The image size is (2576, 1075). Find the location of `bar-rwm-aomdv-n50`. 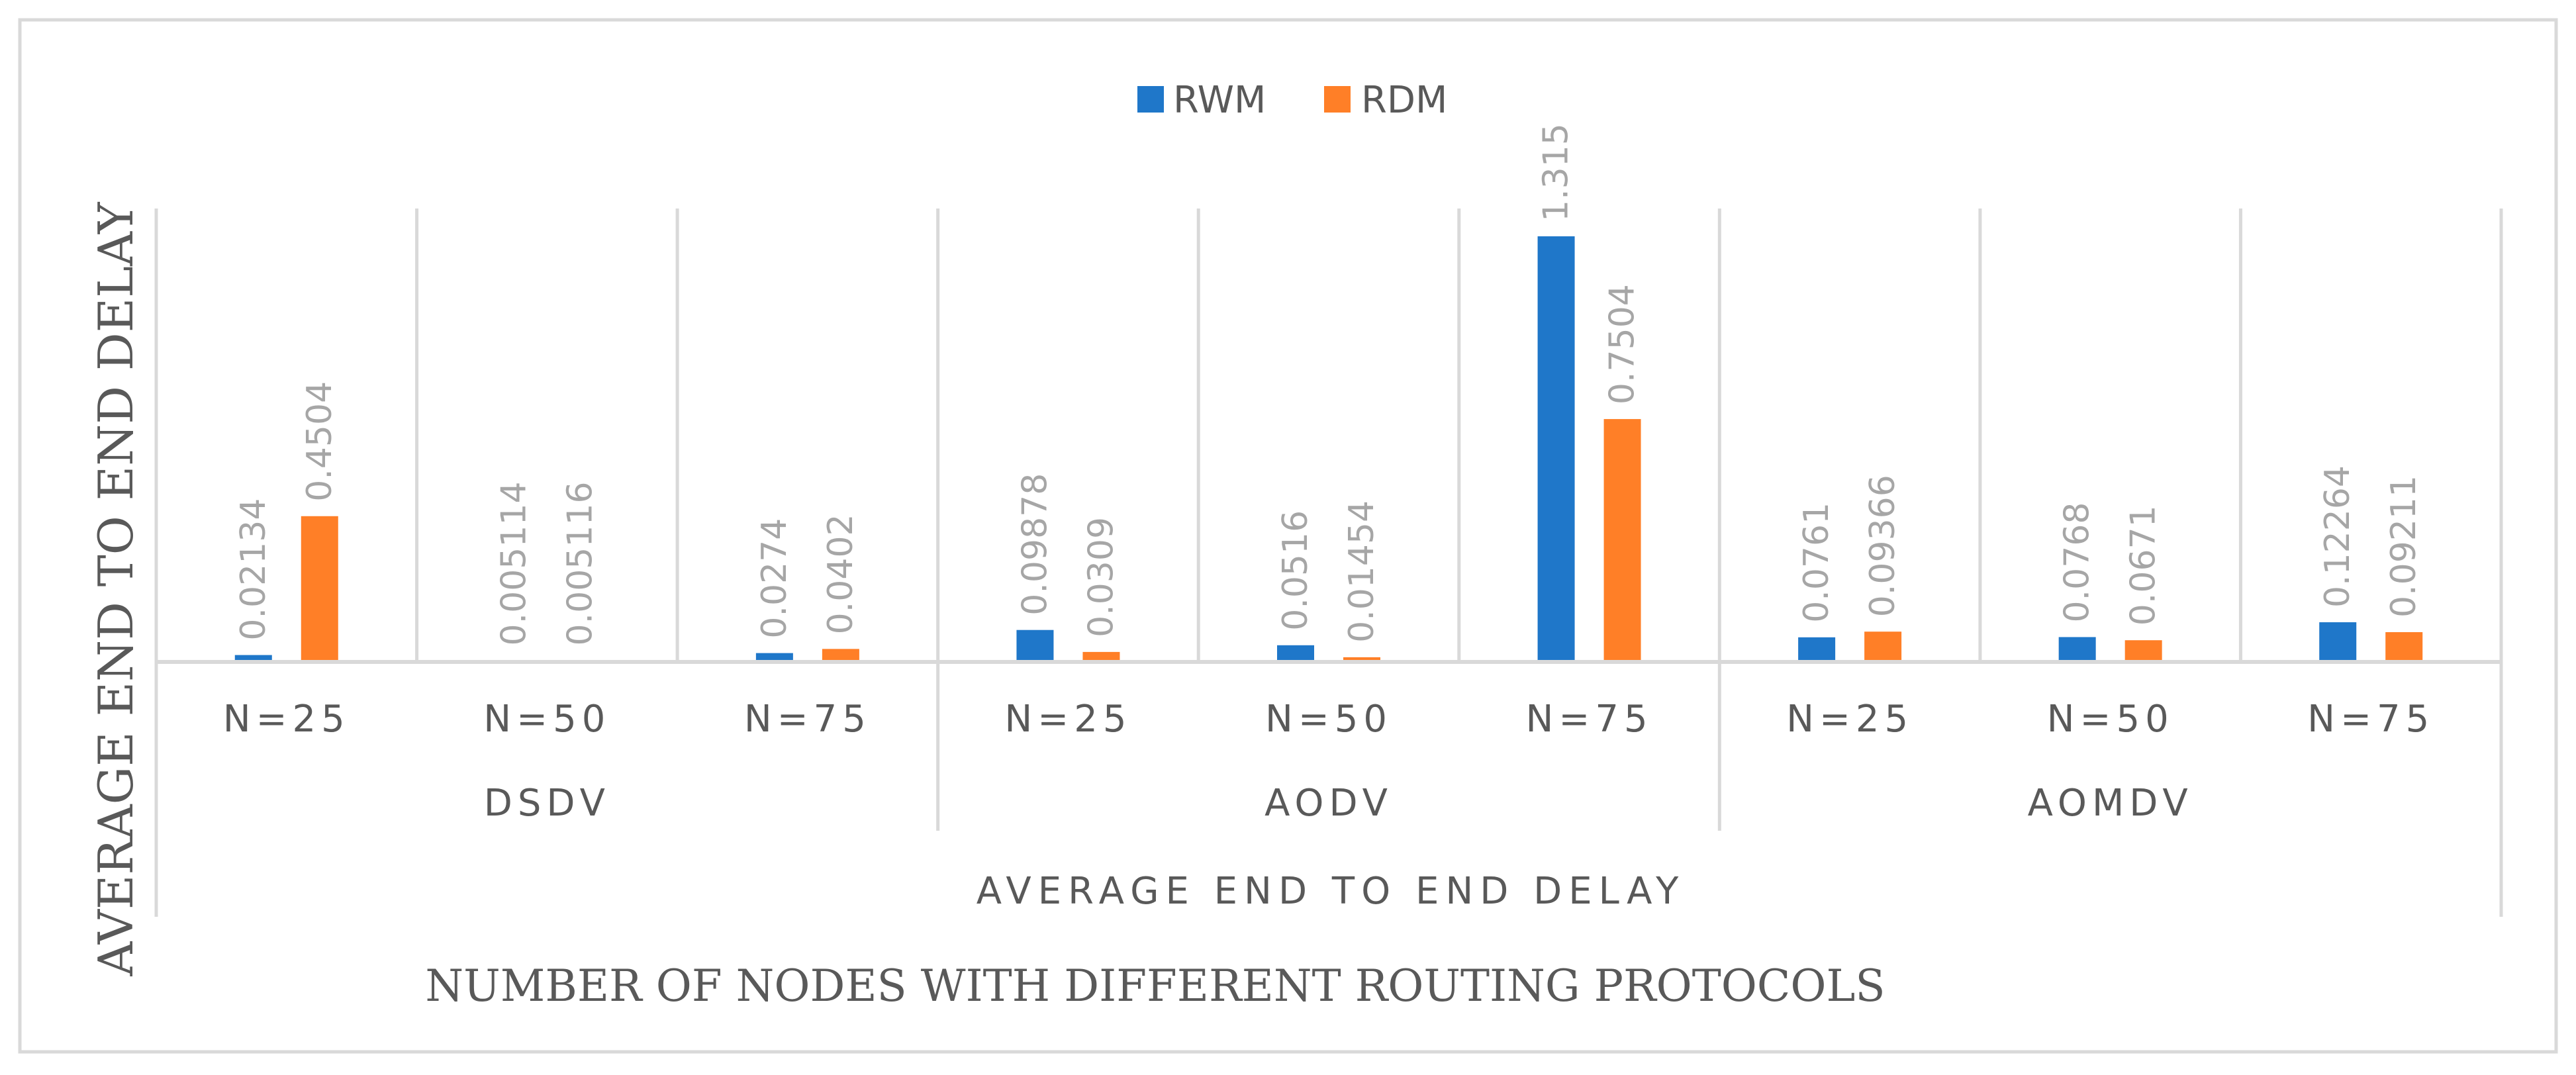

bar-rwm-aomdv-n50 is located at coordinates (2077, 649).